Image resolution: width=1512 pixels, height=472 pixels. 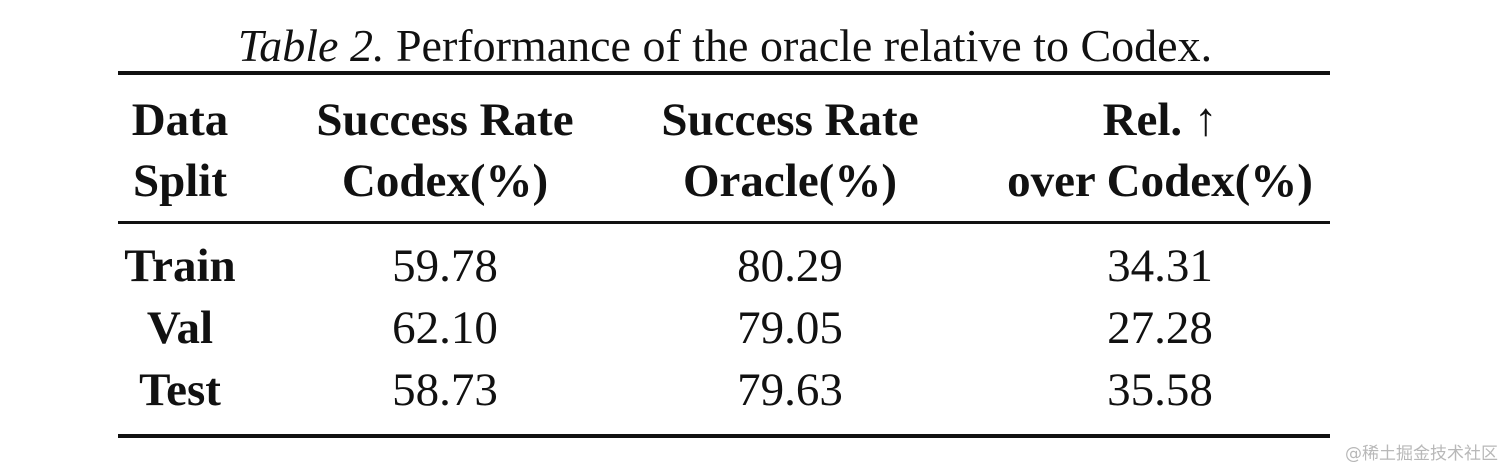 I want to click on top-rule, so click(x=724, y=73).